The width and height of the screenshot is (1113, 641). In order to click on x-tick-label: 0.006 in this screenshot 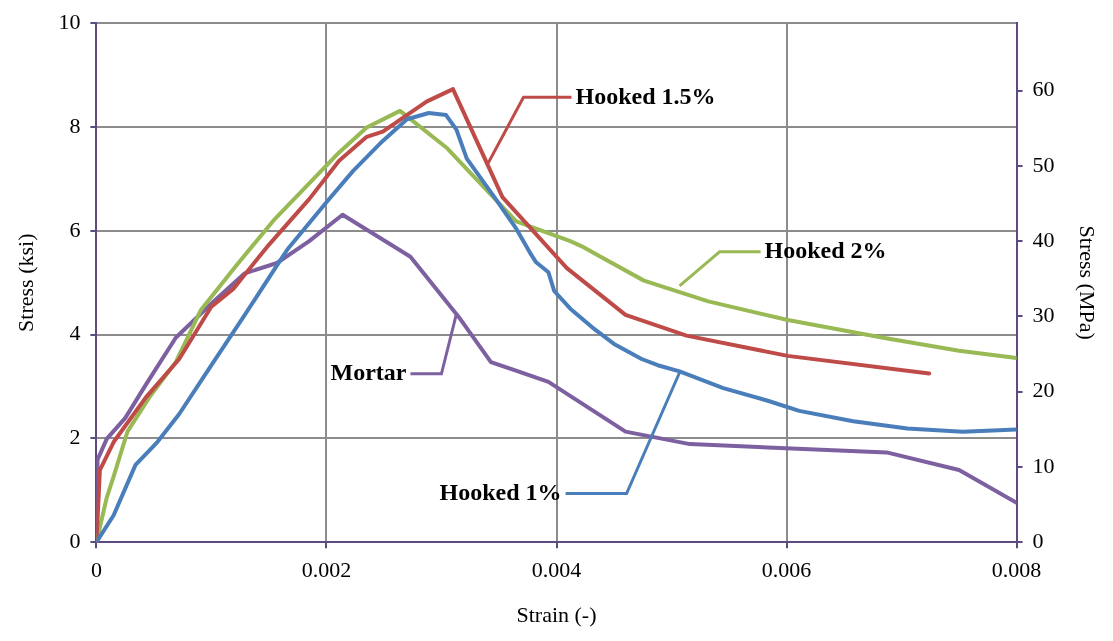, I will do `click(786, 570)`.